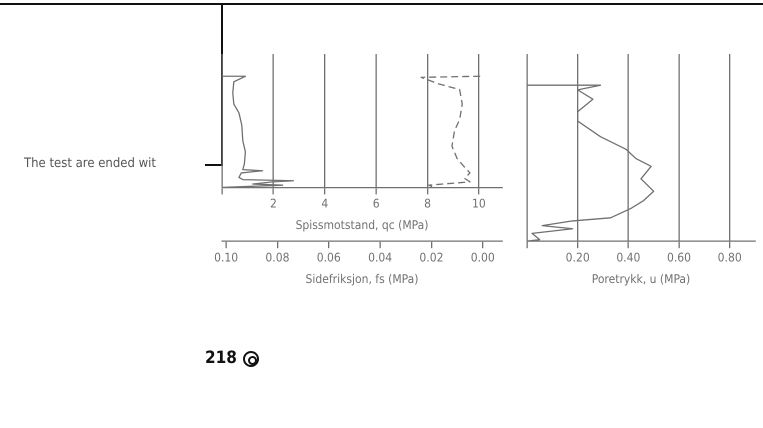 This screenshot has width=763, height=428. What do you see at coordinates (362, 225) in the screenshot?
I see `x-axis-title: Spissmotstand, qc (MPa)` at bounding box center [362, 225].